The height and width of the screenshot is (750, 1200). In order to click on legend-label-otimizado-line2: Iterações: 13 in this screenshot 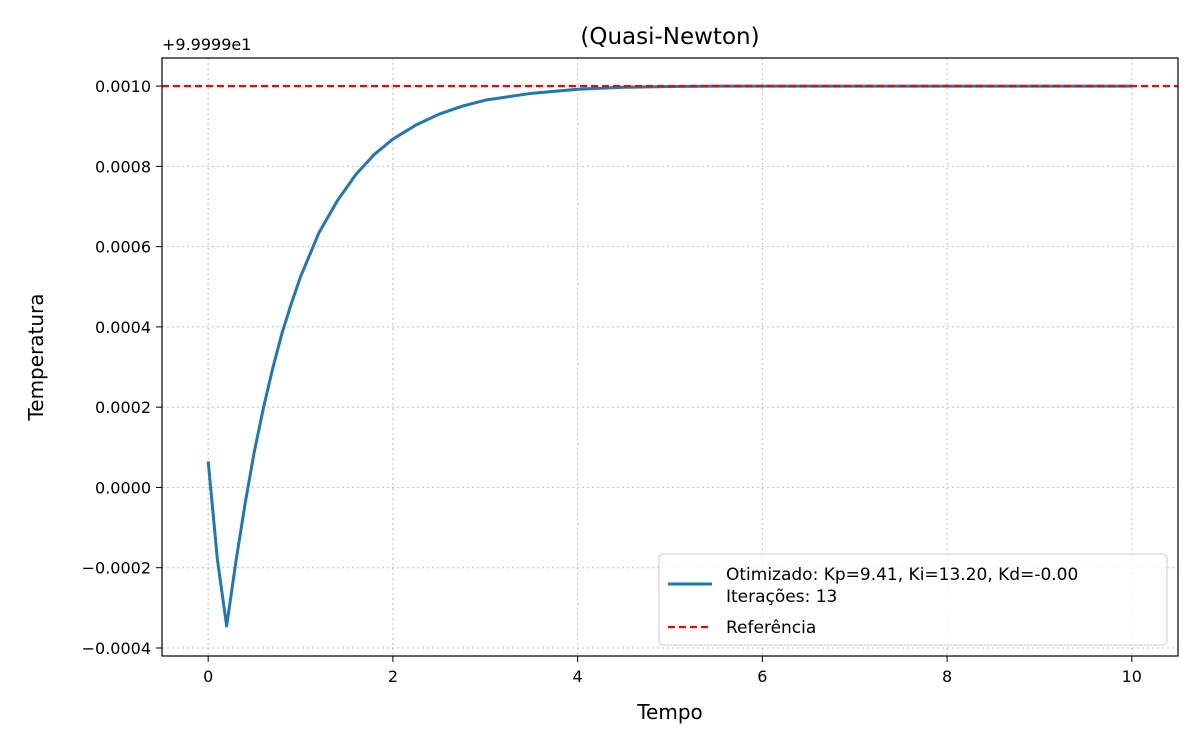, I will do `click(781, 597)`.